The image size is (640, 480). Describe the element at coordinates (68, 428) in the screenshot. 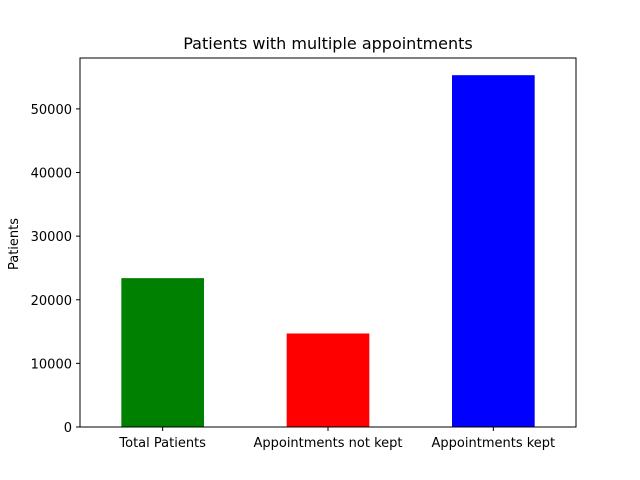

I see `y-tick-label: 0` at that location.